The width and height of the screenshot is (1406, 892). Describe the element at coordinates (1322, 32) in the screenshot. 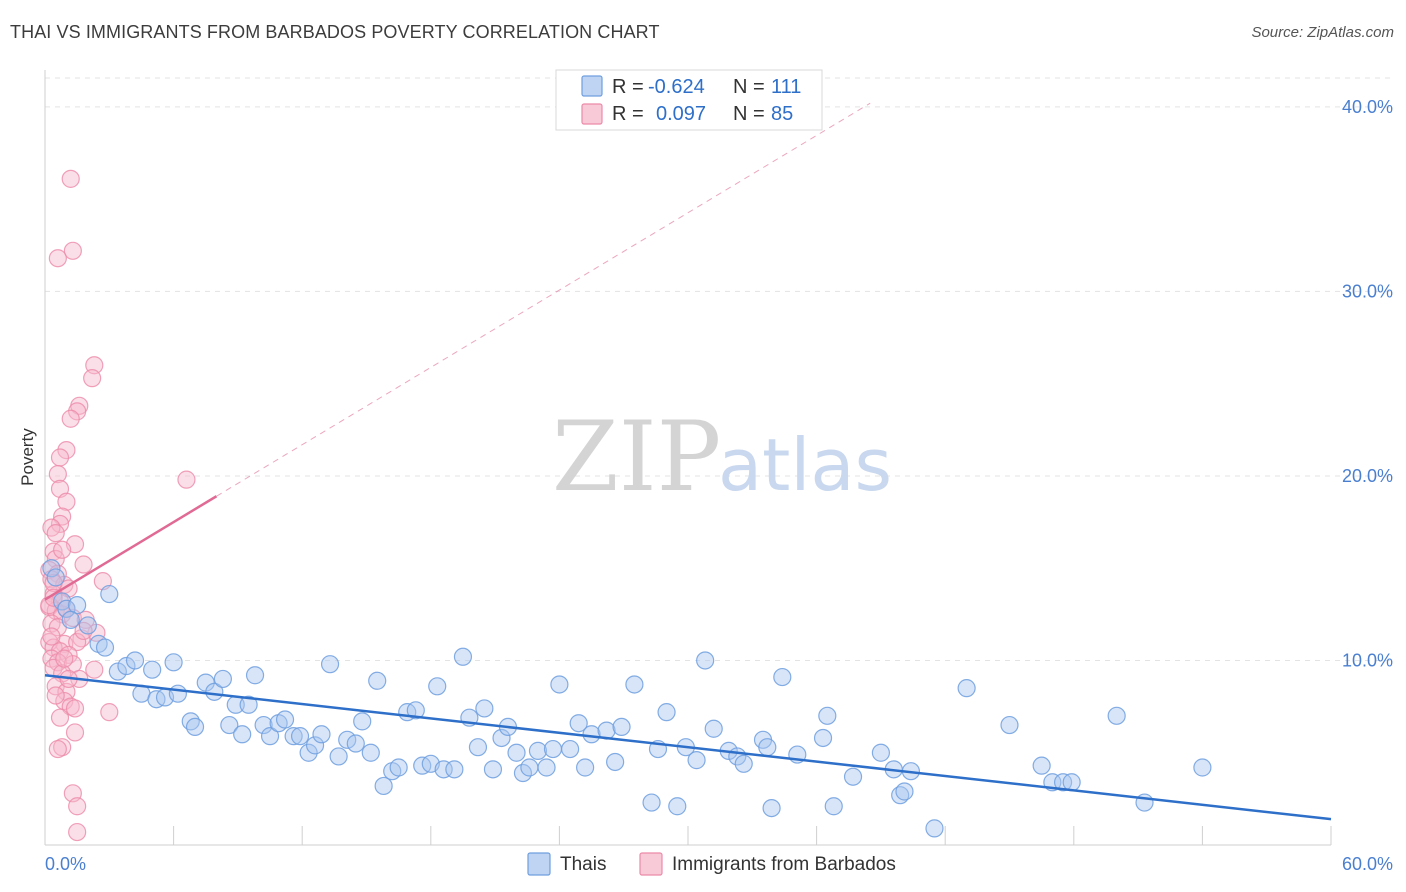

I see `chart-source: Source: ZipAtlas.com` at that location.